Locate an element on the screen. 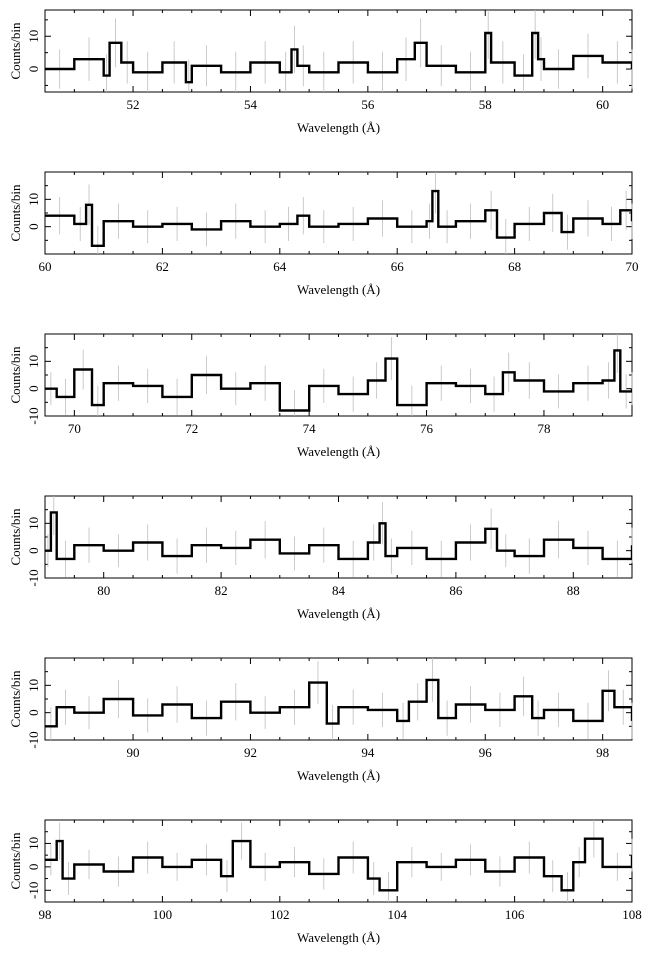 The height and width of the screenshot is (958, 652). x-tick-label: 86 is located at coordinates (456, 590).